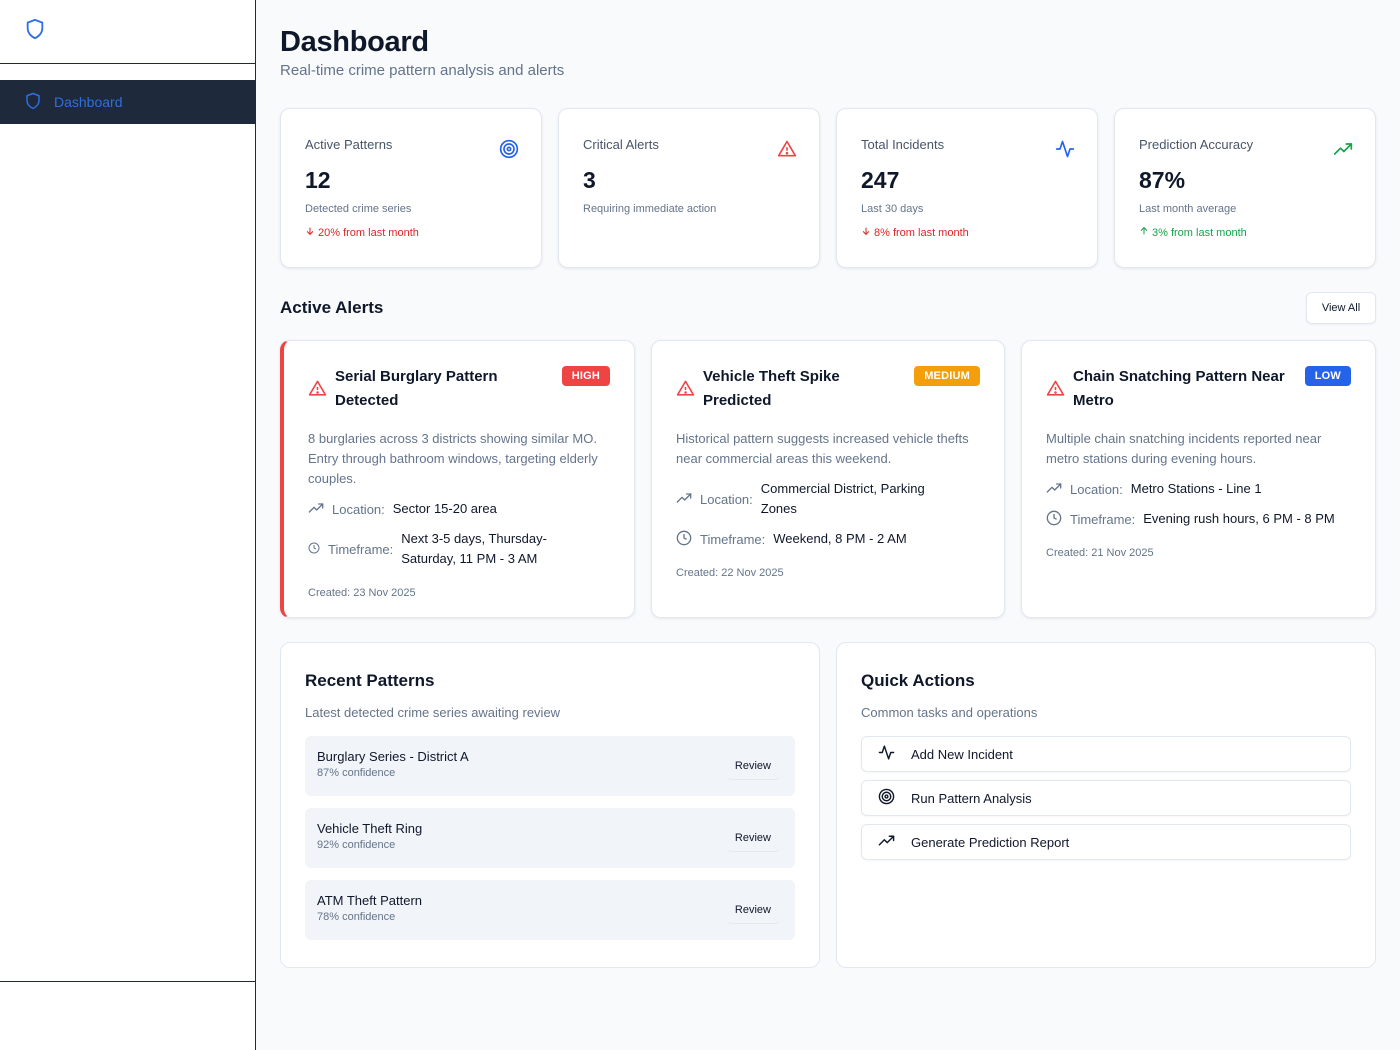 This screenshot has height=1050, width=1400. Describe the element at coordinates (771, 388) in the screenshot. I see `alert-title: Vehicle Theft Spike Predicted` at that location.